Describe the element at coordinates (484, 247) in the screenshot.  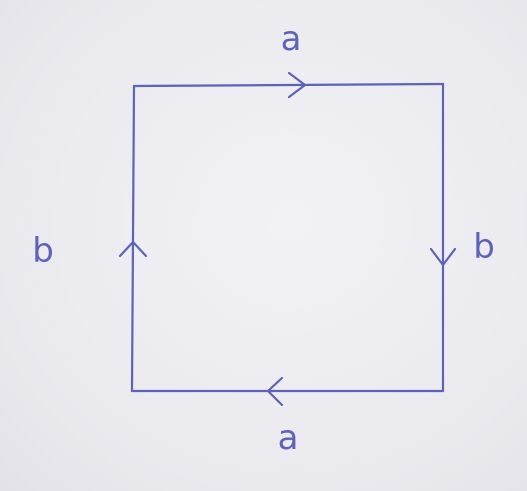
I see `label-right-edge: b` at that location.